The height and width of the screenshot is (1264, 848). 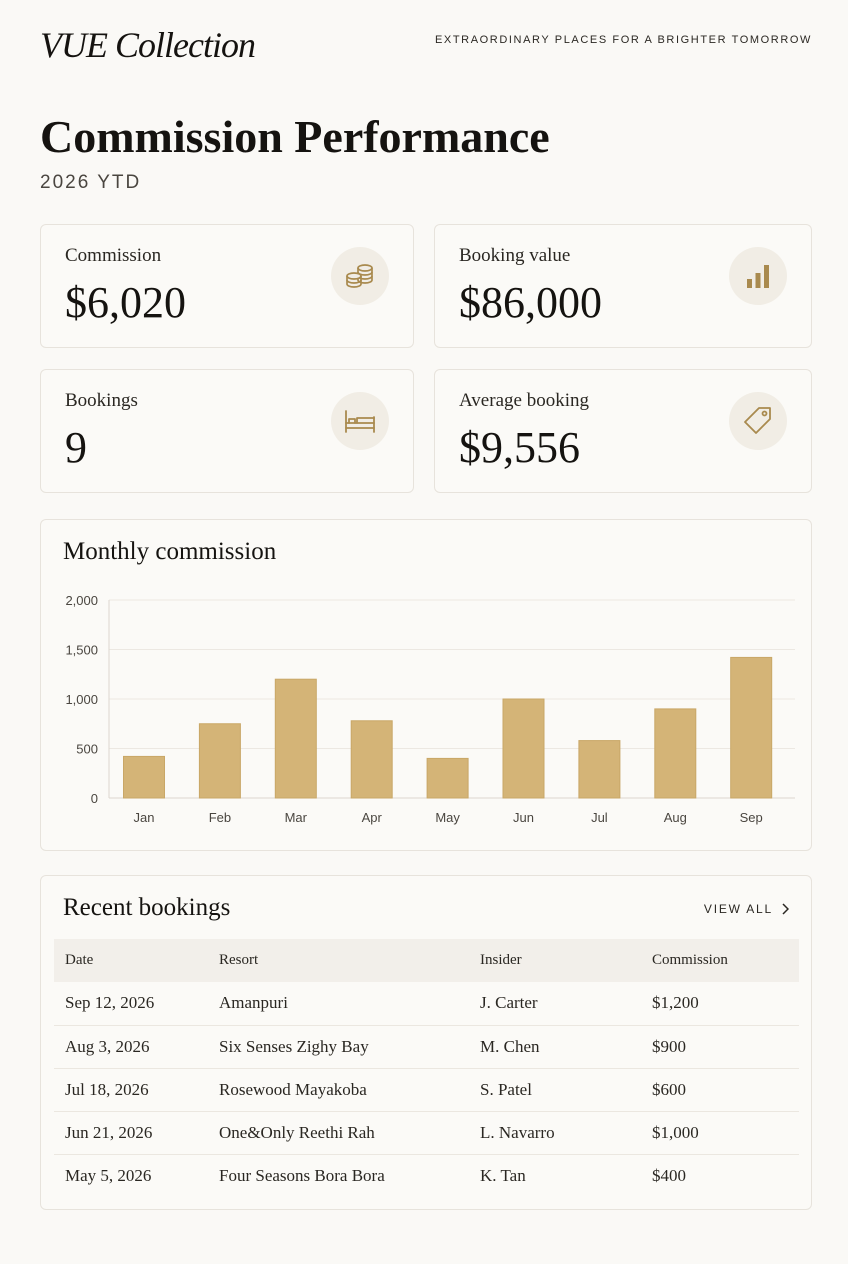 I want to click on cell-commission: $1,000, so click(x=725, y=1133).